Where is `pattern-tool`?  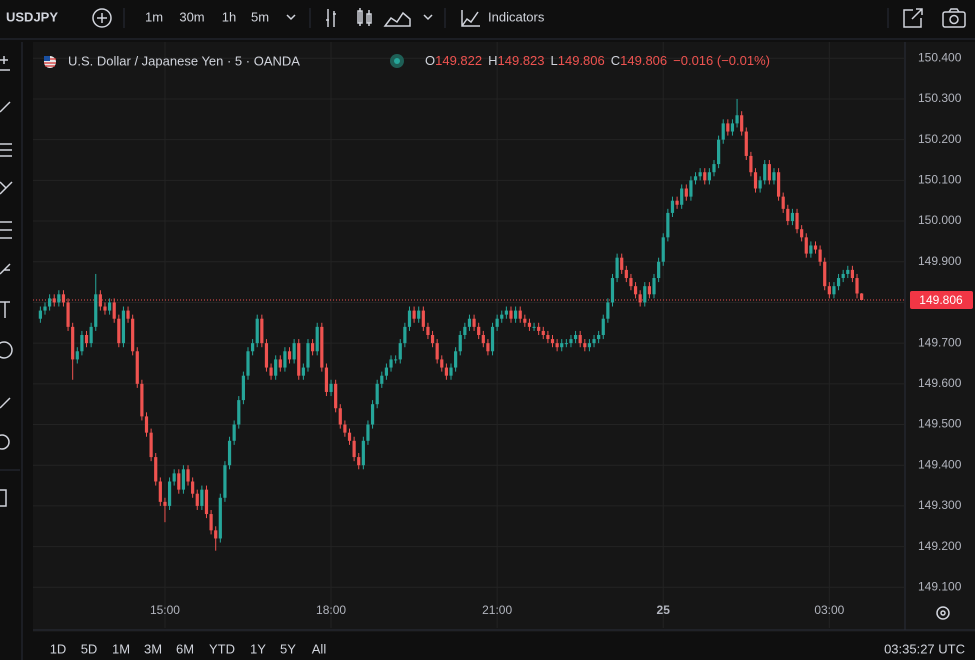
pattern-tool is located at coordinates (6, 188).